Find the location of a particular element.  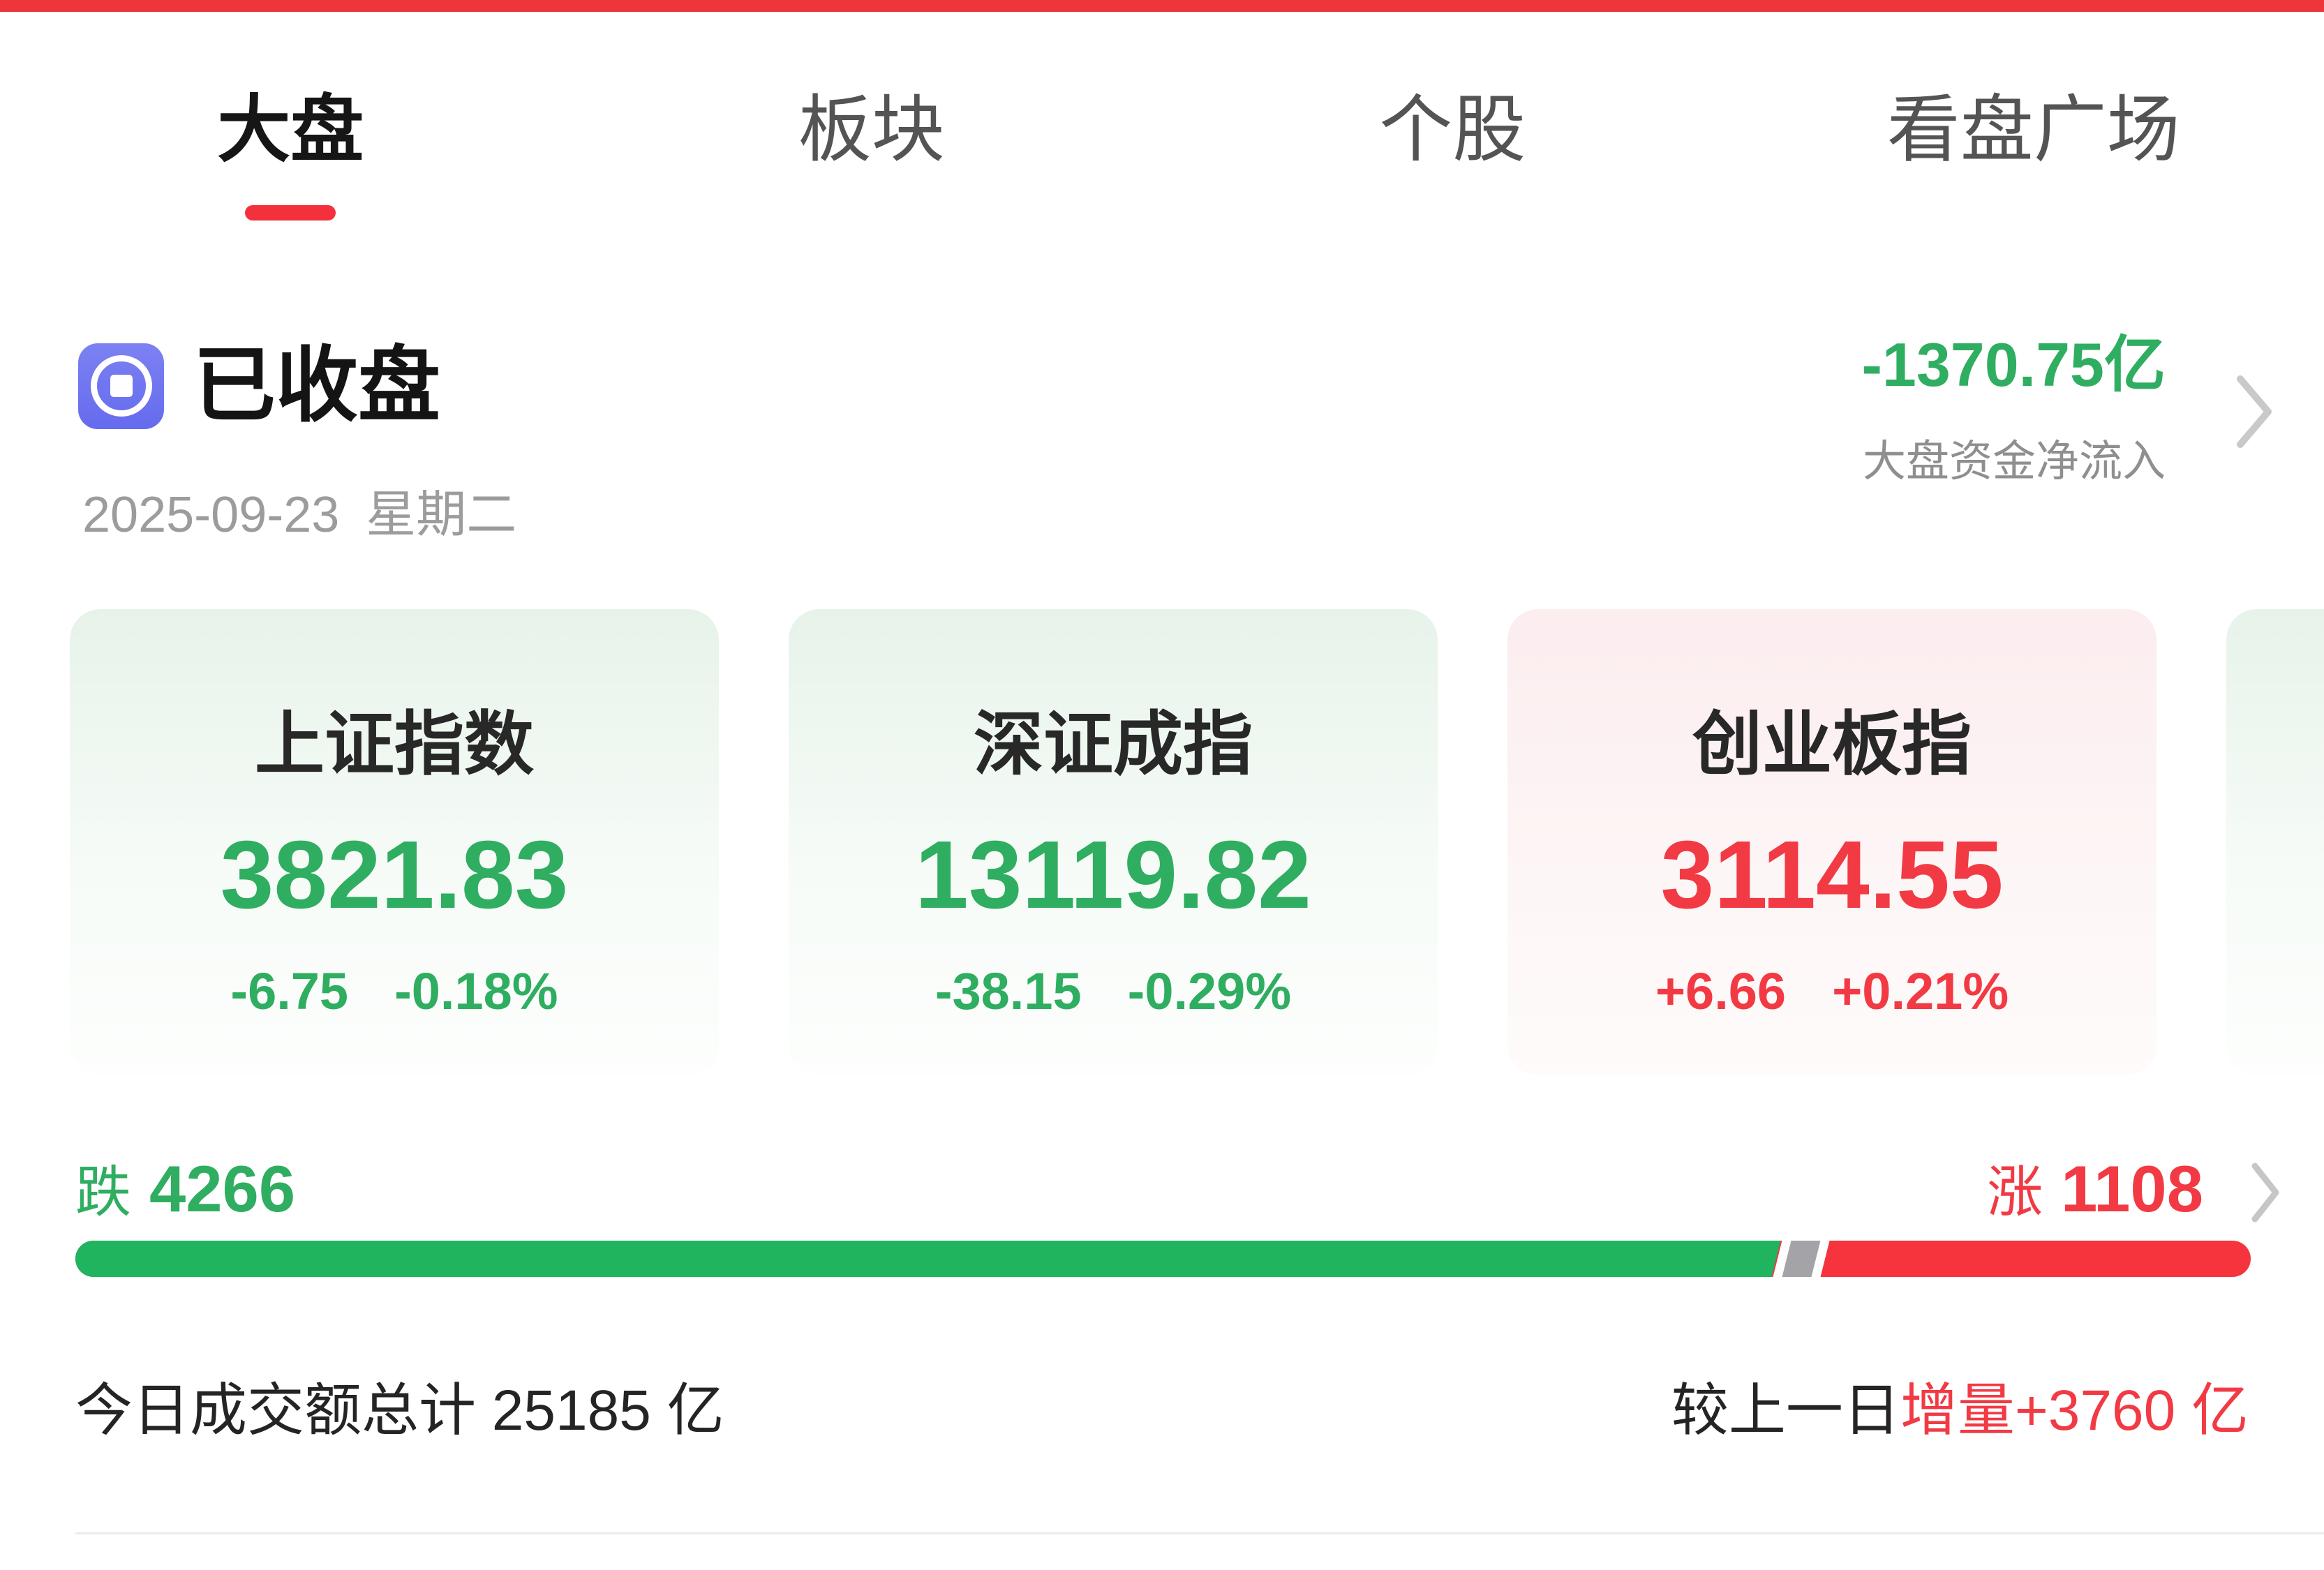

index-card-partial is located at coordinates (2275, 842).